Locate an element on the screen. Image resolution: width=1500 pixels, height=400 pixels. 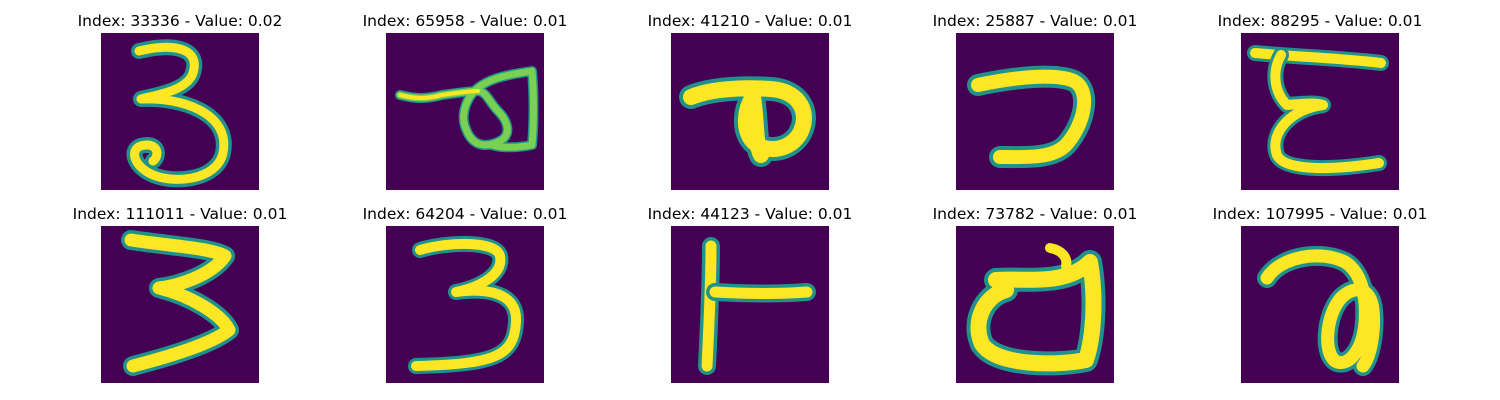
panel-title: Index: 111011 - Value: 0.01 is located at coordinates (180, 214).